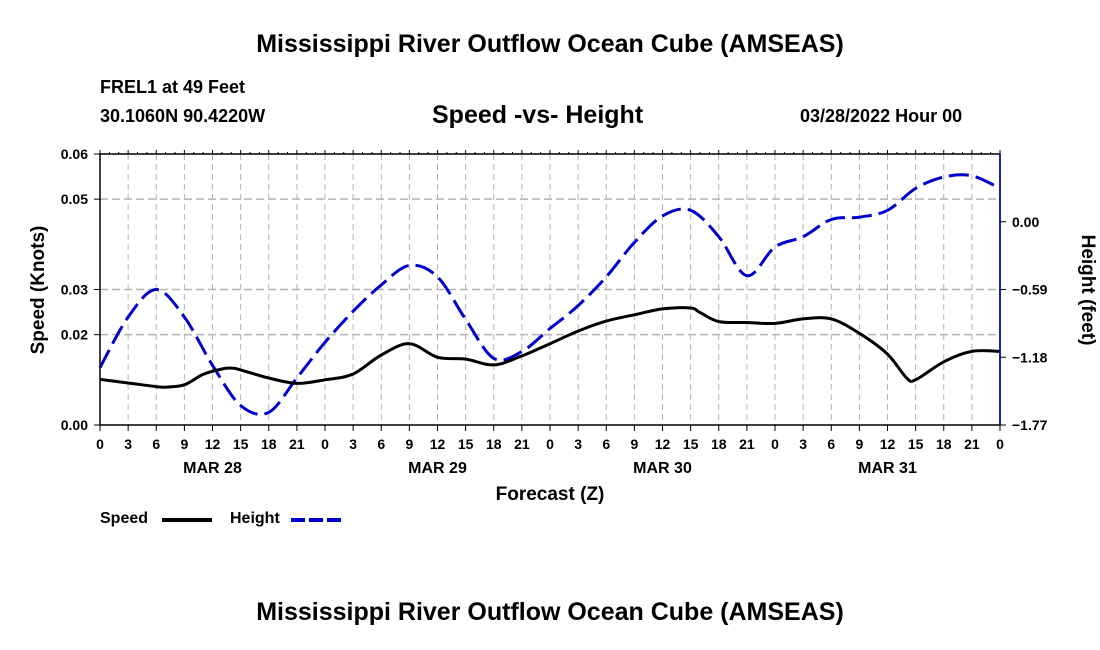 This screenshot has width=1100, height=650. I want to click on day-label: MAR 31, so click(887, 468).